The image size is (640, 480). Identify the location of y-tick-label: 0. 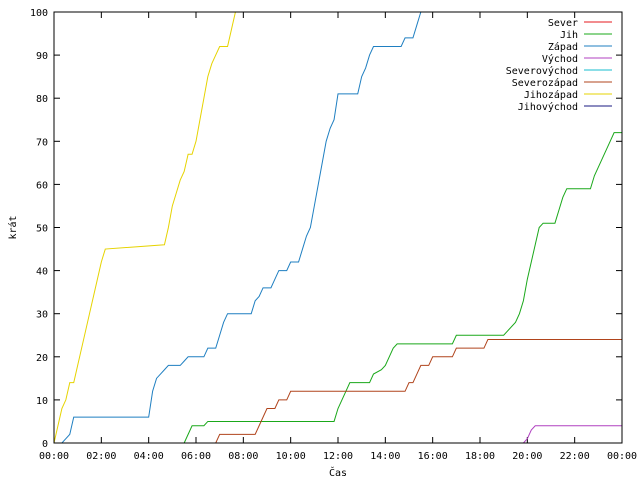
(45, 444).